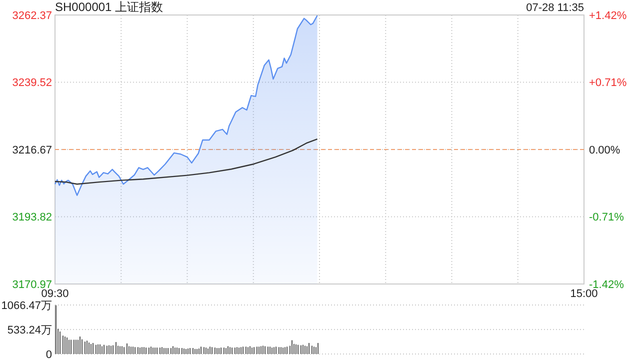 The width and height of the screenshot is (640, 360). What do you see at coordinates (29, 330) in the screenshot?
I see `y-tick-label: 533.24万` at bounding box center [29, 330].